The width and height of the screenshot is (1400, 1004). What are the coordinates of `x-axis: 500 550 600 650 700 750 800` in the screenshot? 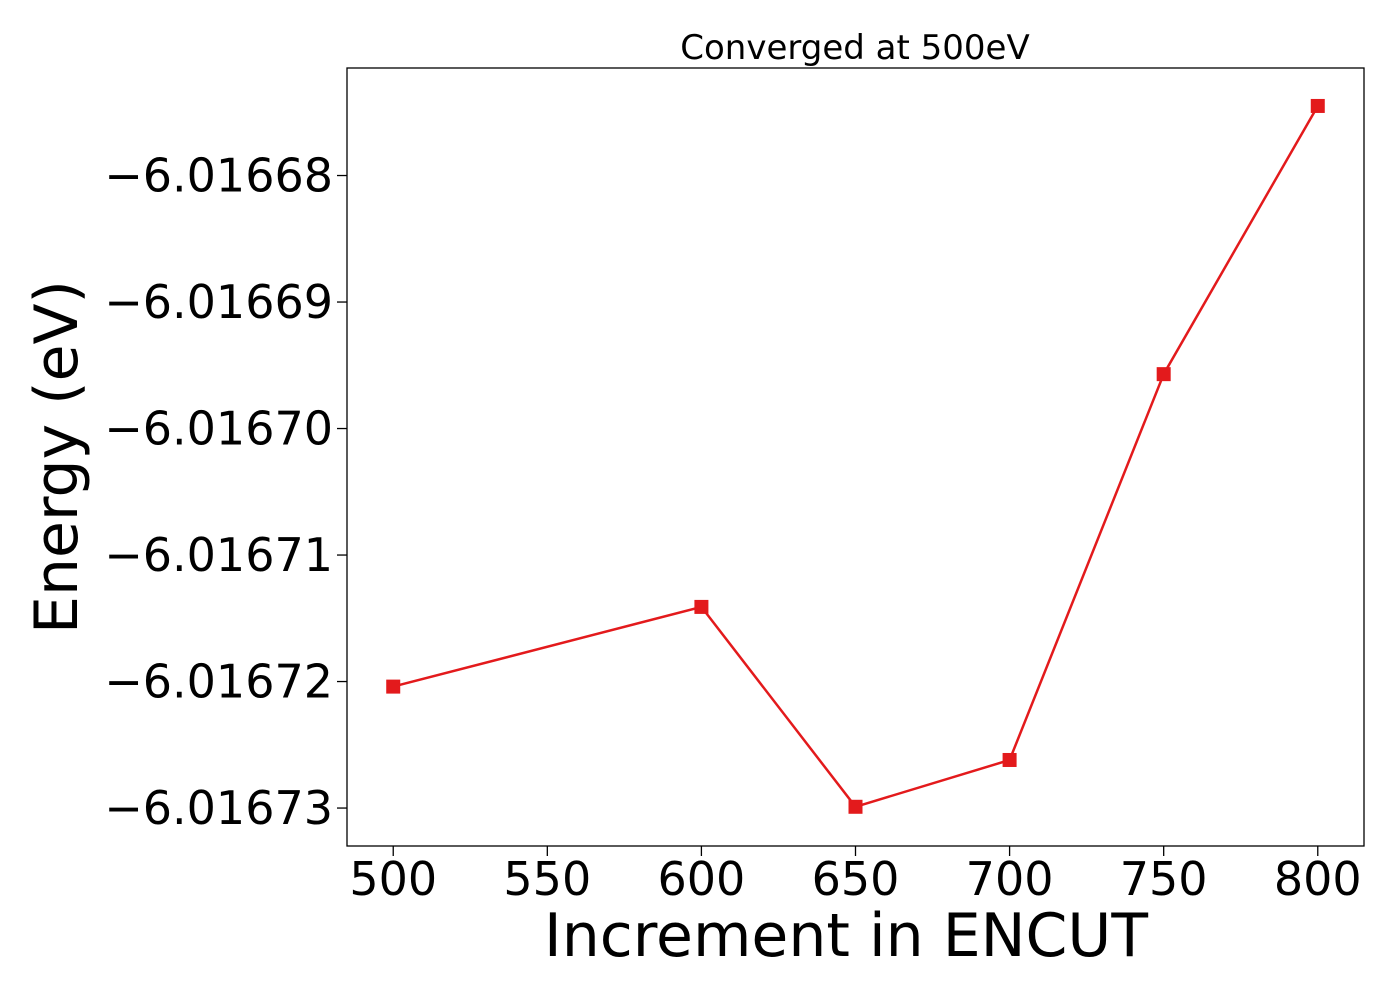 It's located at (855, 876).